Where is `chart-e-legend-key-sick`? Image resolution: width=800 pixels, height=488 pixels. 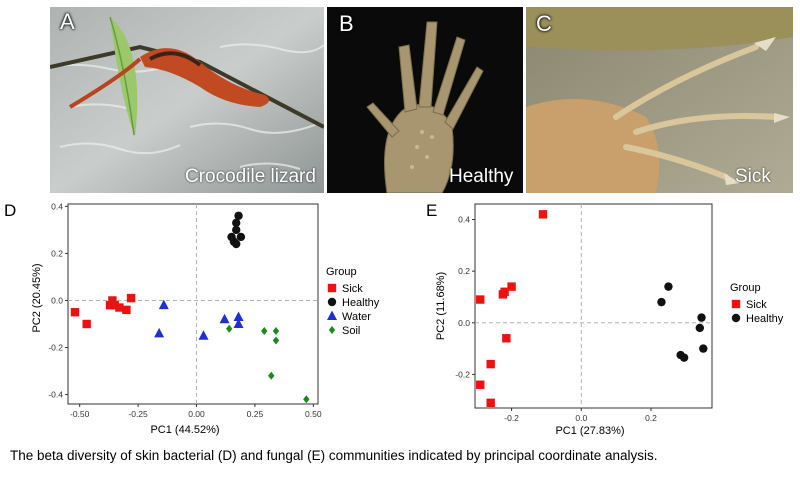 chart-e-legend-key-sick is located at coordinates (736, 304).